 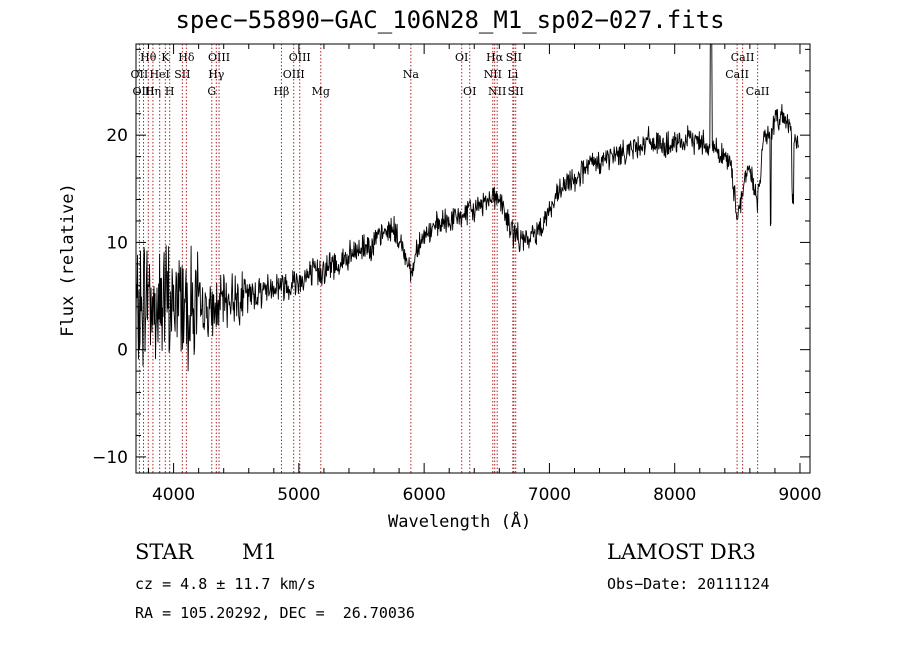 I want to click on y-tick-label: 0, so click(x=122, y=351).